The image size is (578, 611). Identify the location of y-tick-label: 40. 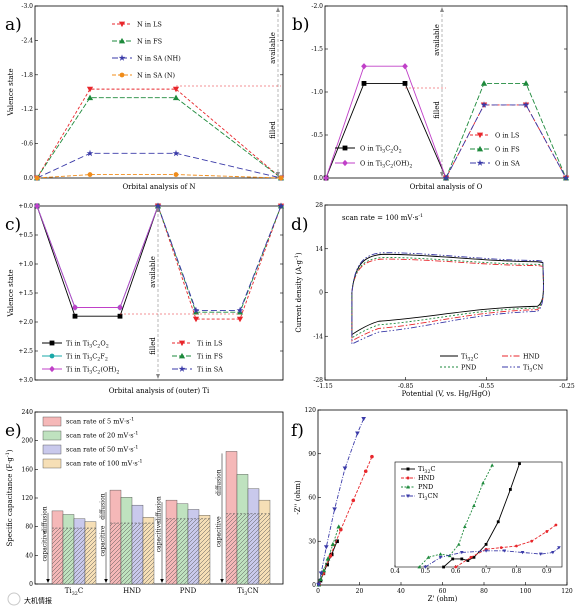
(29, 555).